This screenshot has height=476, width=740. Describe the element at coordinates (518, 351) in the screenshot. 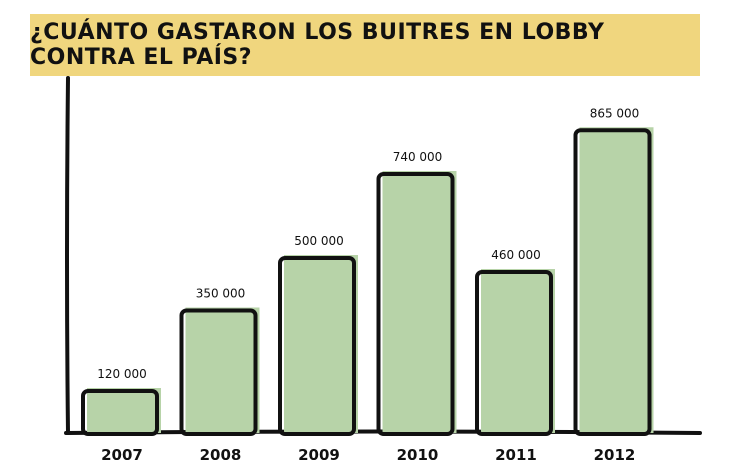

I see `bar-fill-2011` at that location.